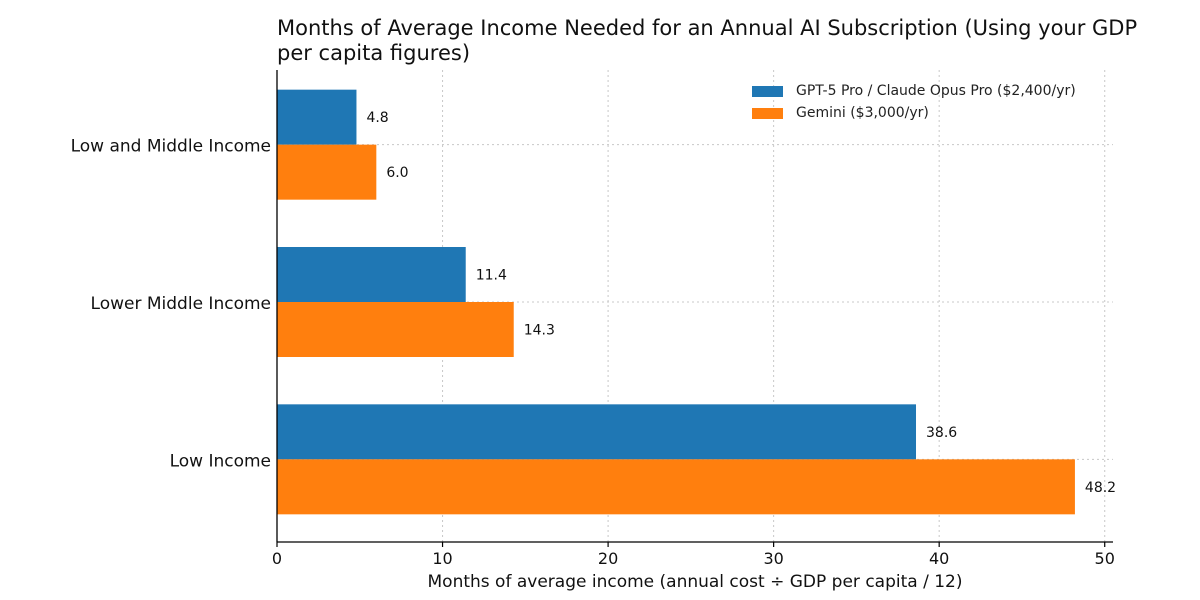 The image size is (1200, 600). What do you see at coordinates (939, 558) in the screenshot?
I see `x-tick-label: 40` at bounding box center [939, 558].